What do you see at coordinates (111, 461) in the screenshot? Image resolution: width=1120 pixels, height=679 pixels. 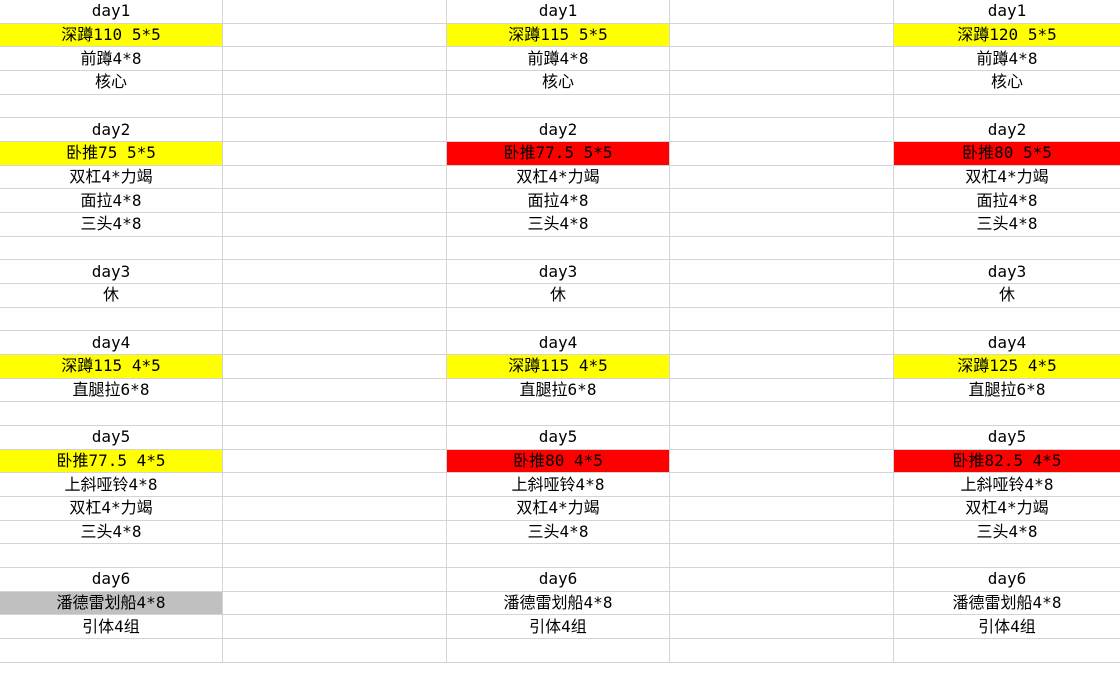 I see `spreadsheet-cell: 卧推77.5 4*5` at bounding box center [111, 461].